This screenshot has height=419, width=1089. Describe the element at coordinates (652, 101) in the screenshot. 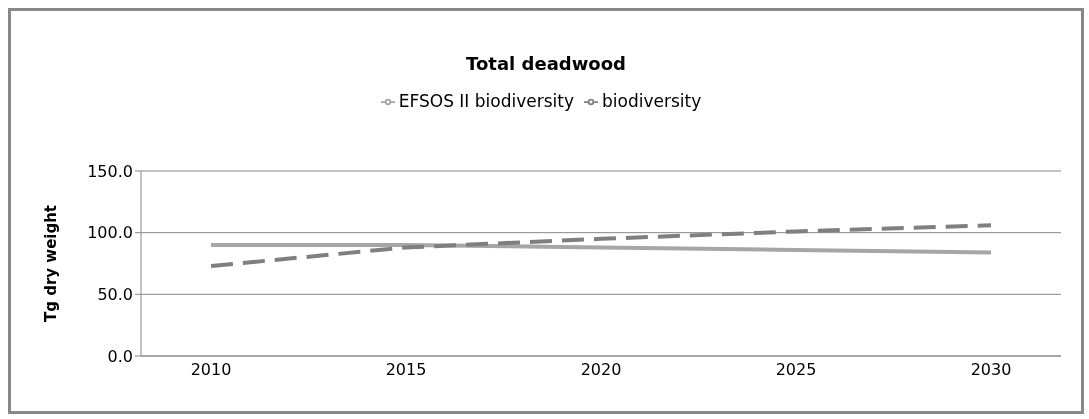

I see `legend-label: biodiversity` at that location.